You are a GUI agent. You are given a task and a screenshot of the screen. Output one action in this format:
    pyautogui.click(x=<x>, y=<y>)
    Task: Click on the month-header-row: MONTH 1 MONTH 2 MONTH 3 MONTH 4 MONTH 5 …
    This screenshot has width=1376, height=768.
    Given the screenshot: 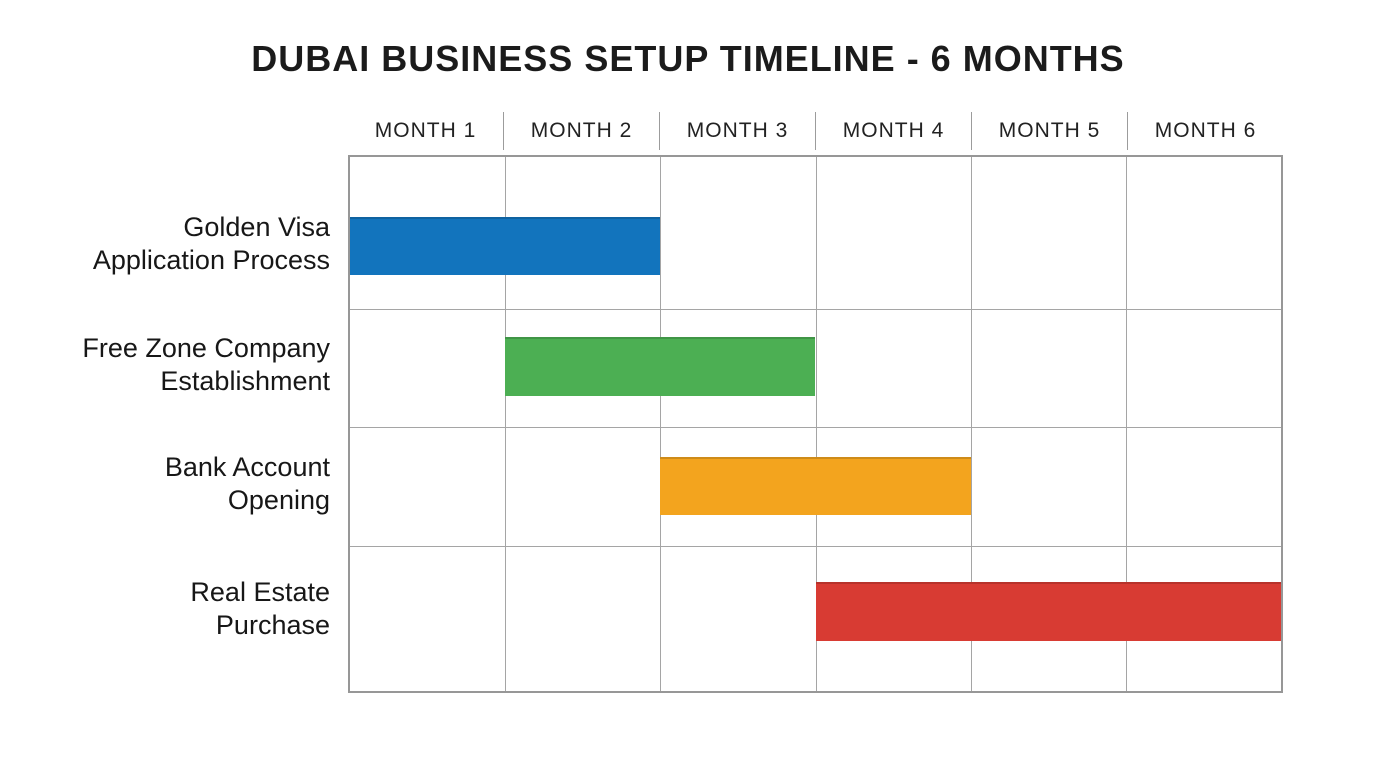 What is the action you would take?
    pyautogui.click(x=815, y=131)
    